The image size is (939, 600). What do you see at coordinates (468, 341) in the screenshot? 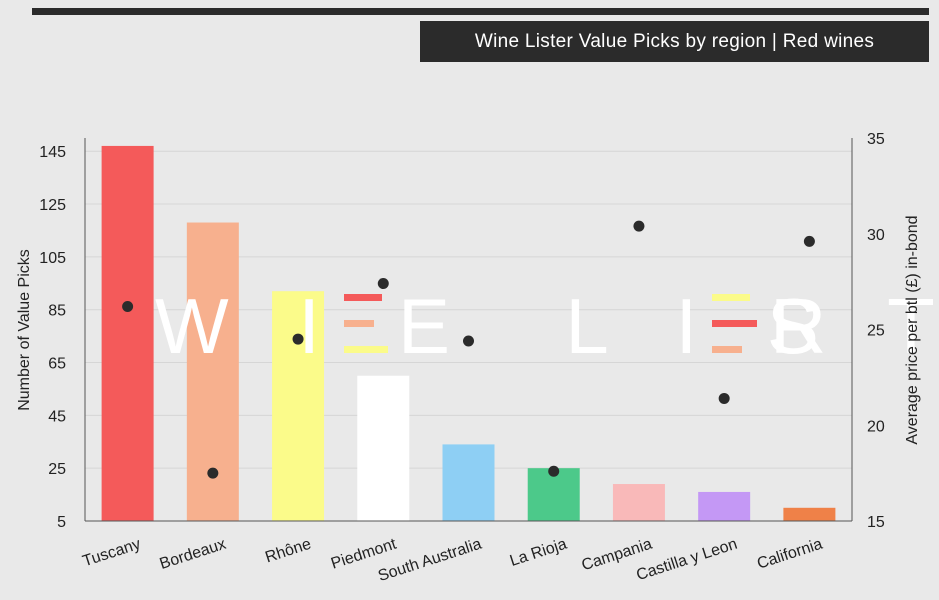
I see `price-dot-south-australia` at bounding box center [468, 341].